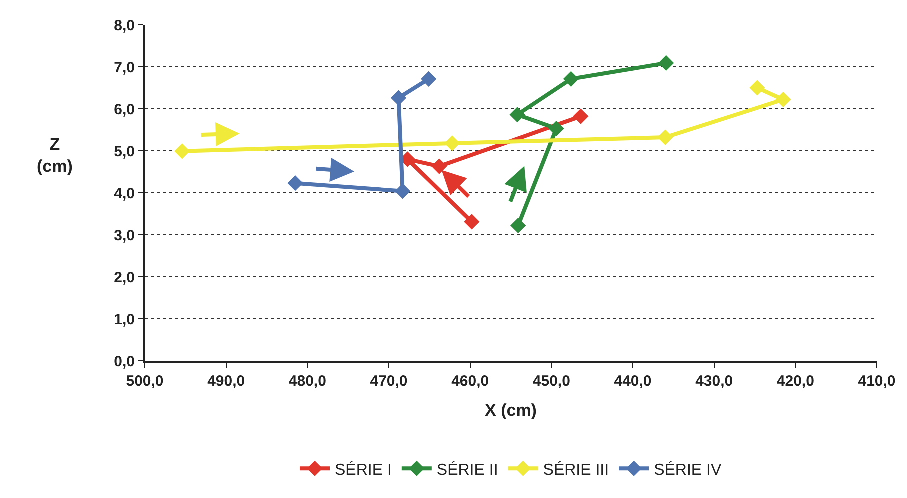 Image resolution: width=907 pixels, height=498 pixels. I want to click on legend-label: SÉRIE I, so click(363, 469).